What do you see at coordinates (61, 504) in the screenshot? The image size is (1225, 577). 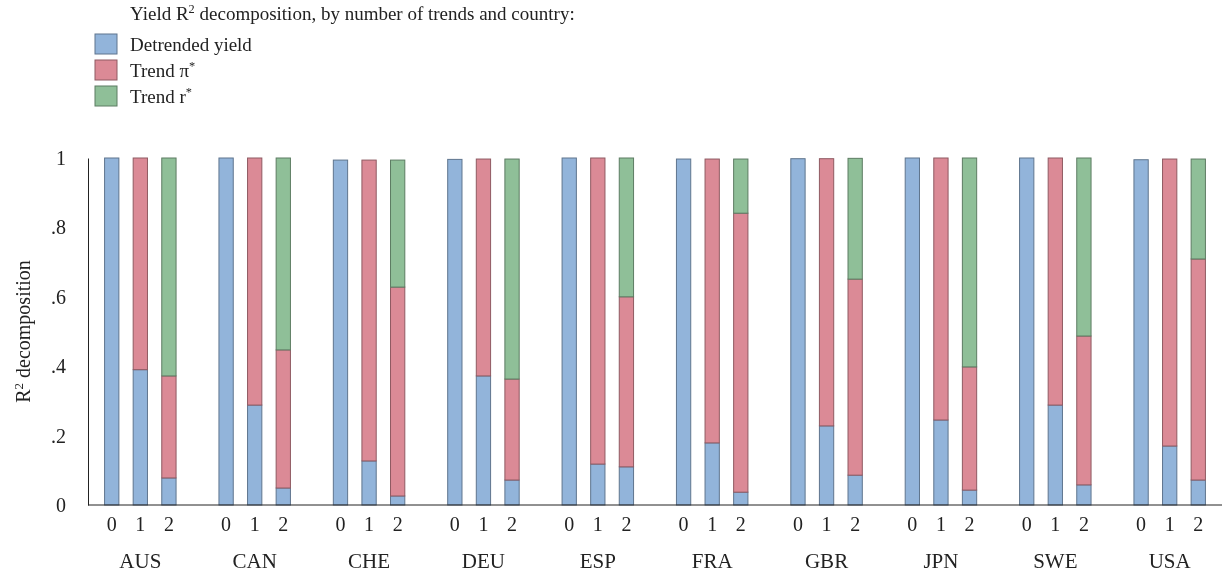 I see `y-tick-label: 0` at bounding box center [61, 504].